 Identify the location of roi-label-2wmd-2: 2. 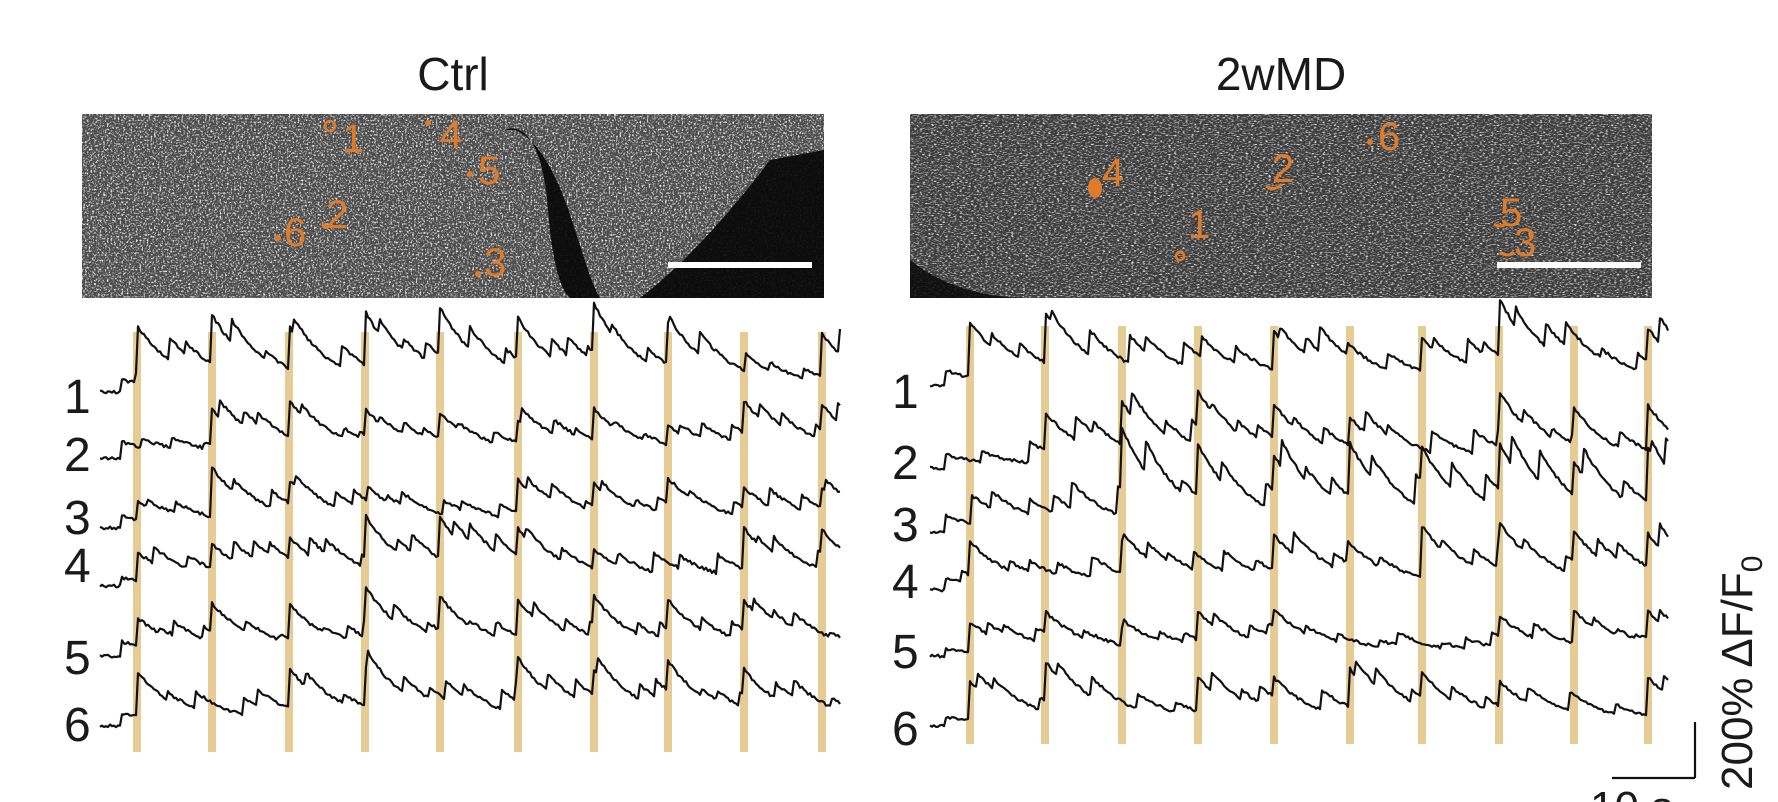
(1283, 169).